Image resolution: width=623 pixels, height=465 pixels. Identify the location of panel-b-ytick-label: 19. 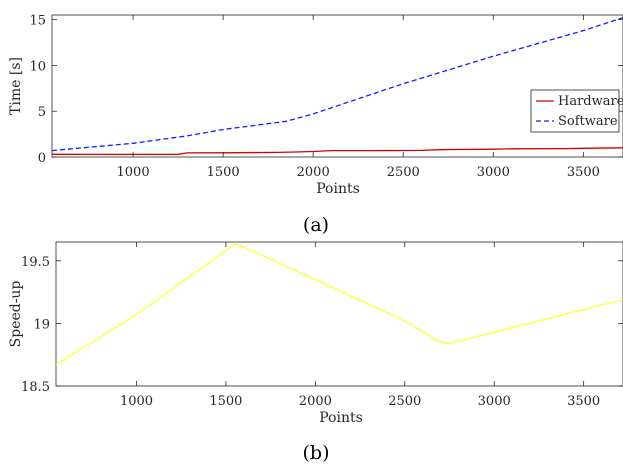
(41, 324).